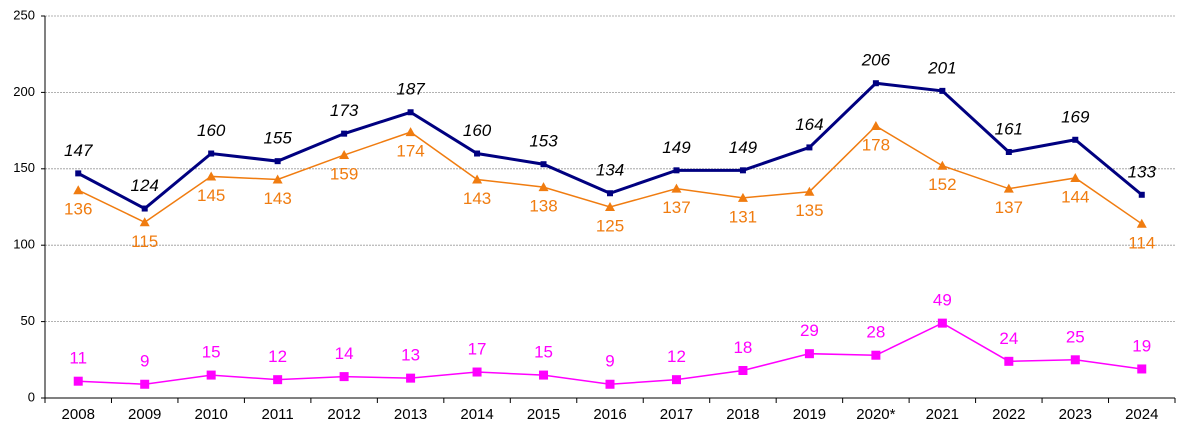  What do you see at coordinates (610, 170) in the screenshot?
I see `data-label: 134` at bounding box center [610, 170].